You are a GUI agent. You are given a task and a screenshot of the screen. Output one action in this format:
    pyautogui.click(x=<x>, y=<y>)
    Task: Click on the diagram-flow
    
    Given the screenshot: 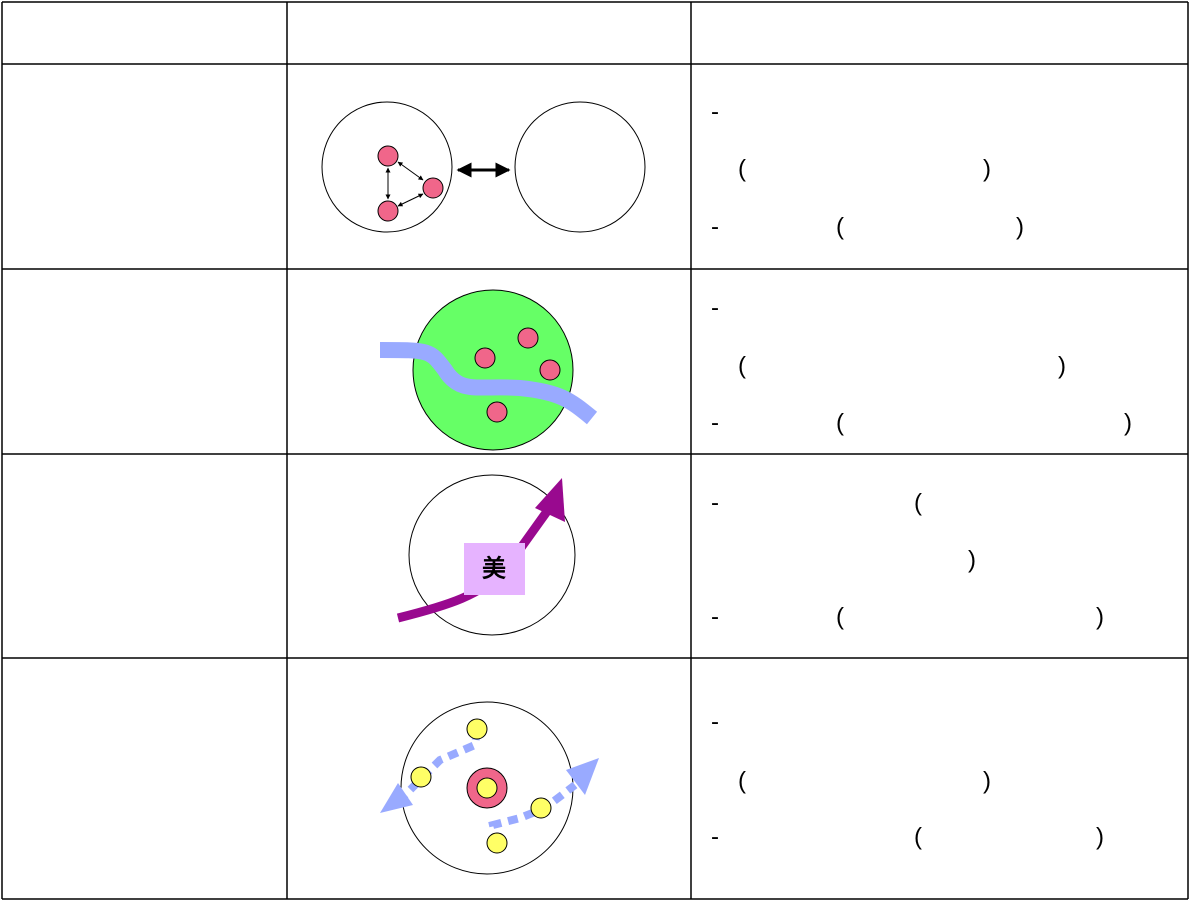 What is the action you would take?
    pyautogui.click(x=488, y=370)
    